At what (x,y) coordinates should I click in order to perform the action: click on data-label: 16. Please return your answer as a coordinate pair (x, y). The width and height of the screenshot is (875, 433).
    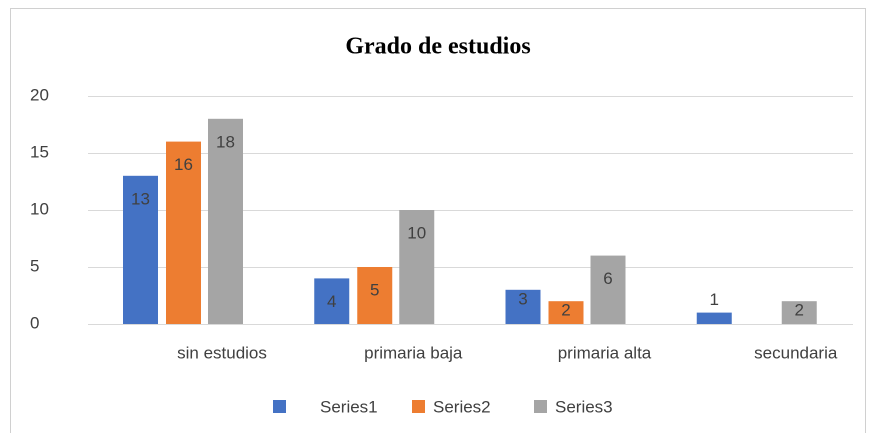
    Looking at the image, I should click on (183, 164).